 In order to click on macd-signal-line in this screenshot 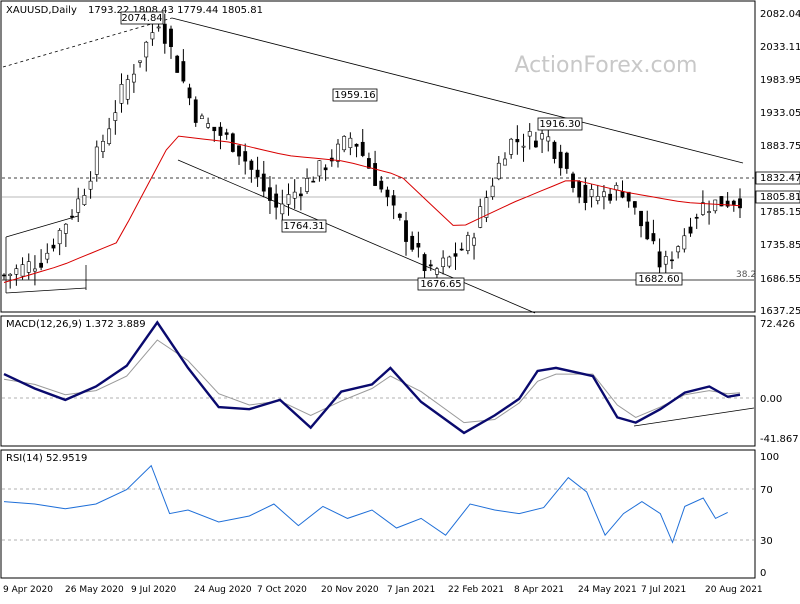, I will do `click(372, 381)`.